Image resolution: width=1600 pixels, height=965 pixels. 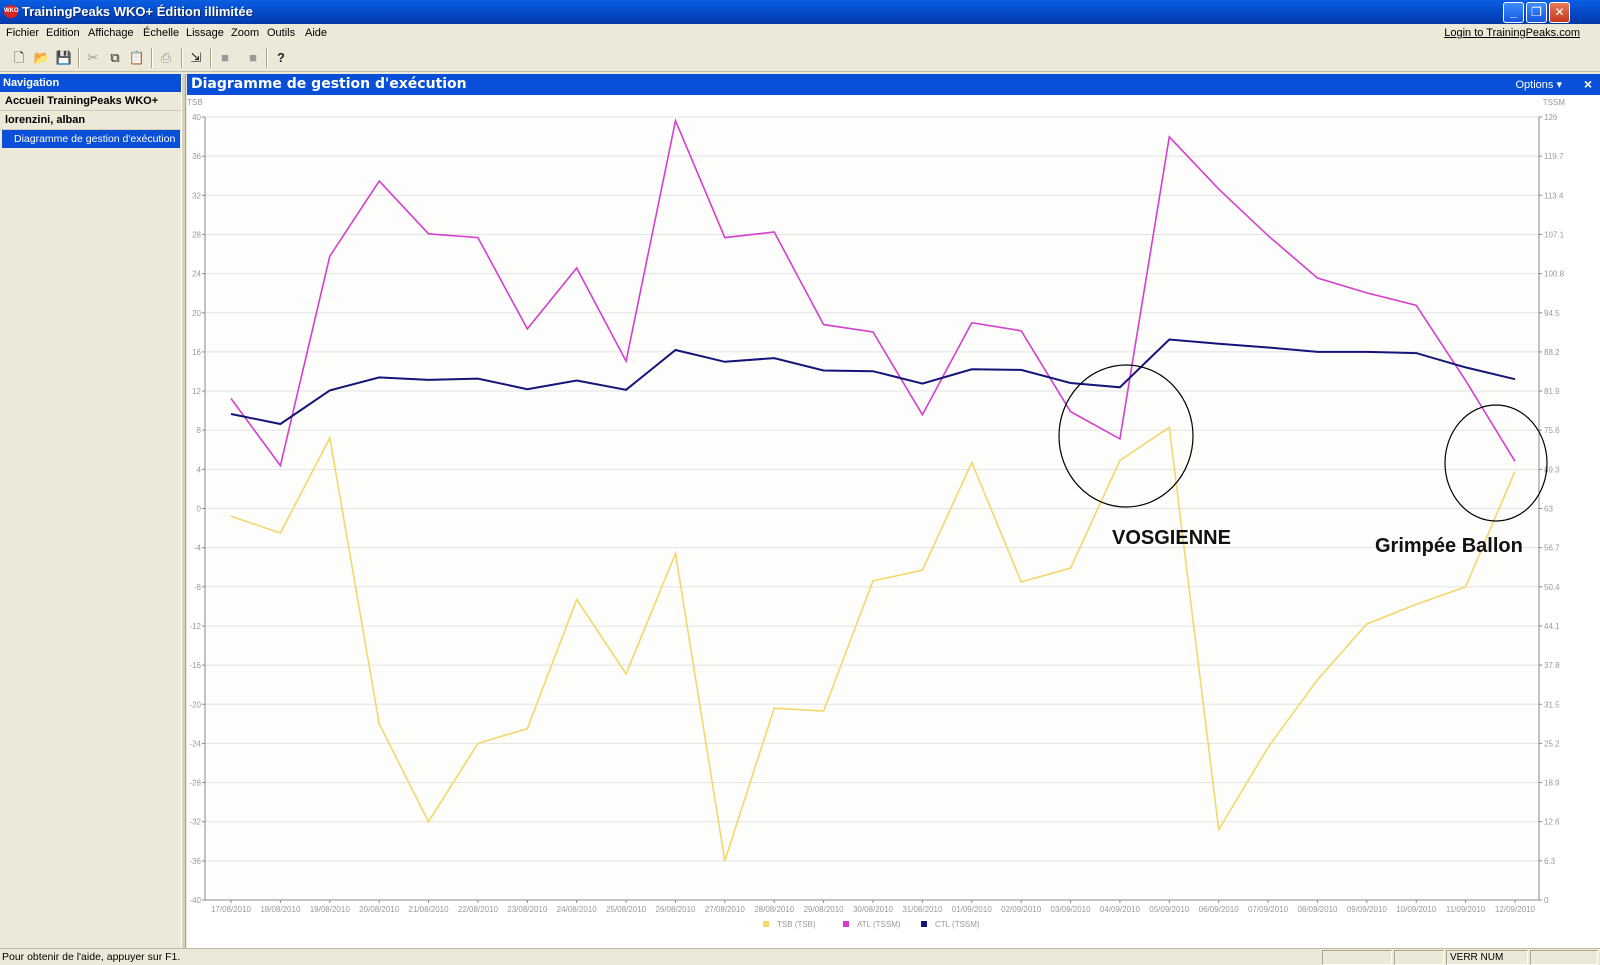 I want to click on restore-icon: ❐, so click(x=1536, y=12).